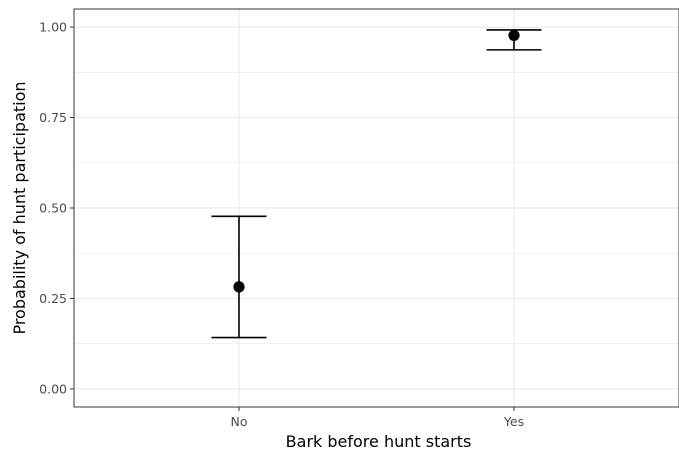  What do you see at coordinates (53, 117) in the screenshot?
I see `y-tick-label: 0.75` at bounding box center [53, 117].